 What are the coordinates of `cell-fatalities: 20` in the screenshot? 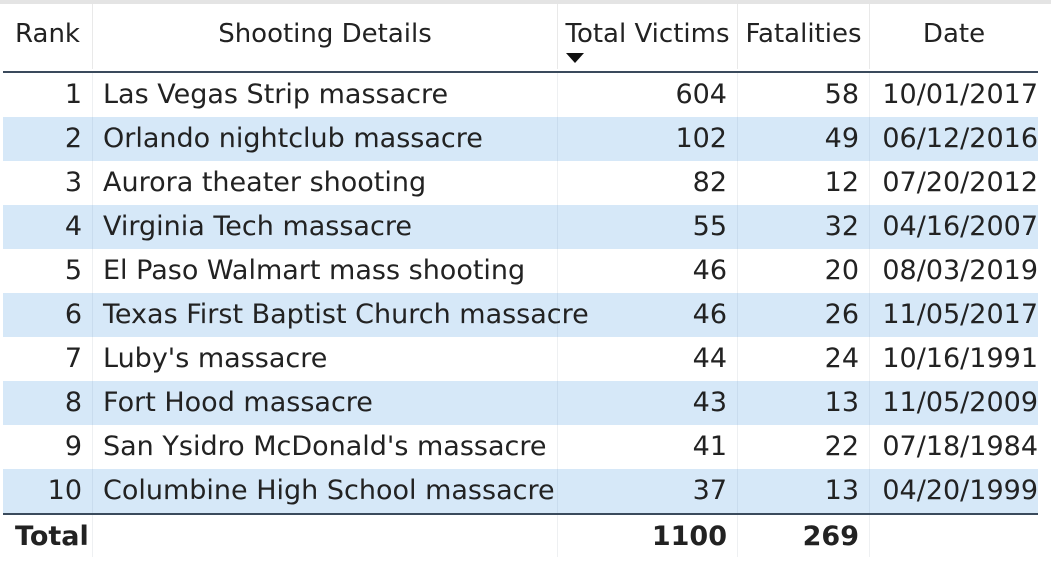 It's located at (804, 271).